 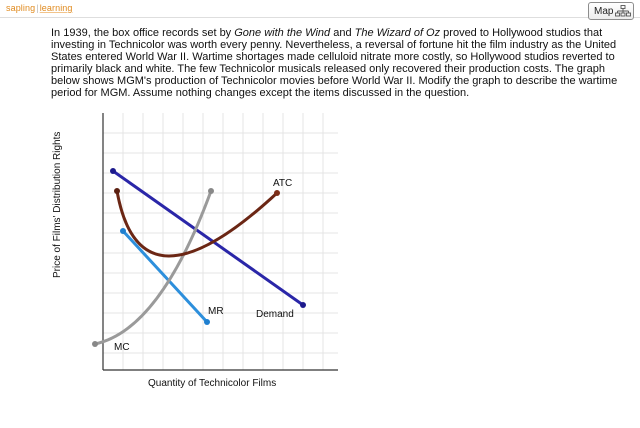 I want to click on sitemap-icon, so click(x=623, y=11).